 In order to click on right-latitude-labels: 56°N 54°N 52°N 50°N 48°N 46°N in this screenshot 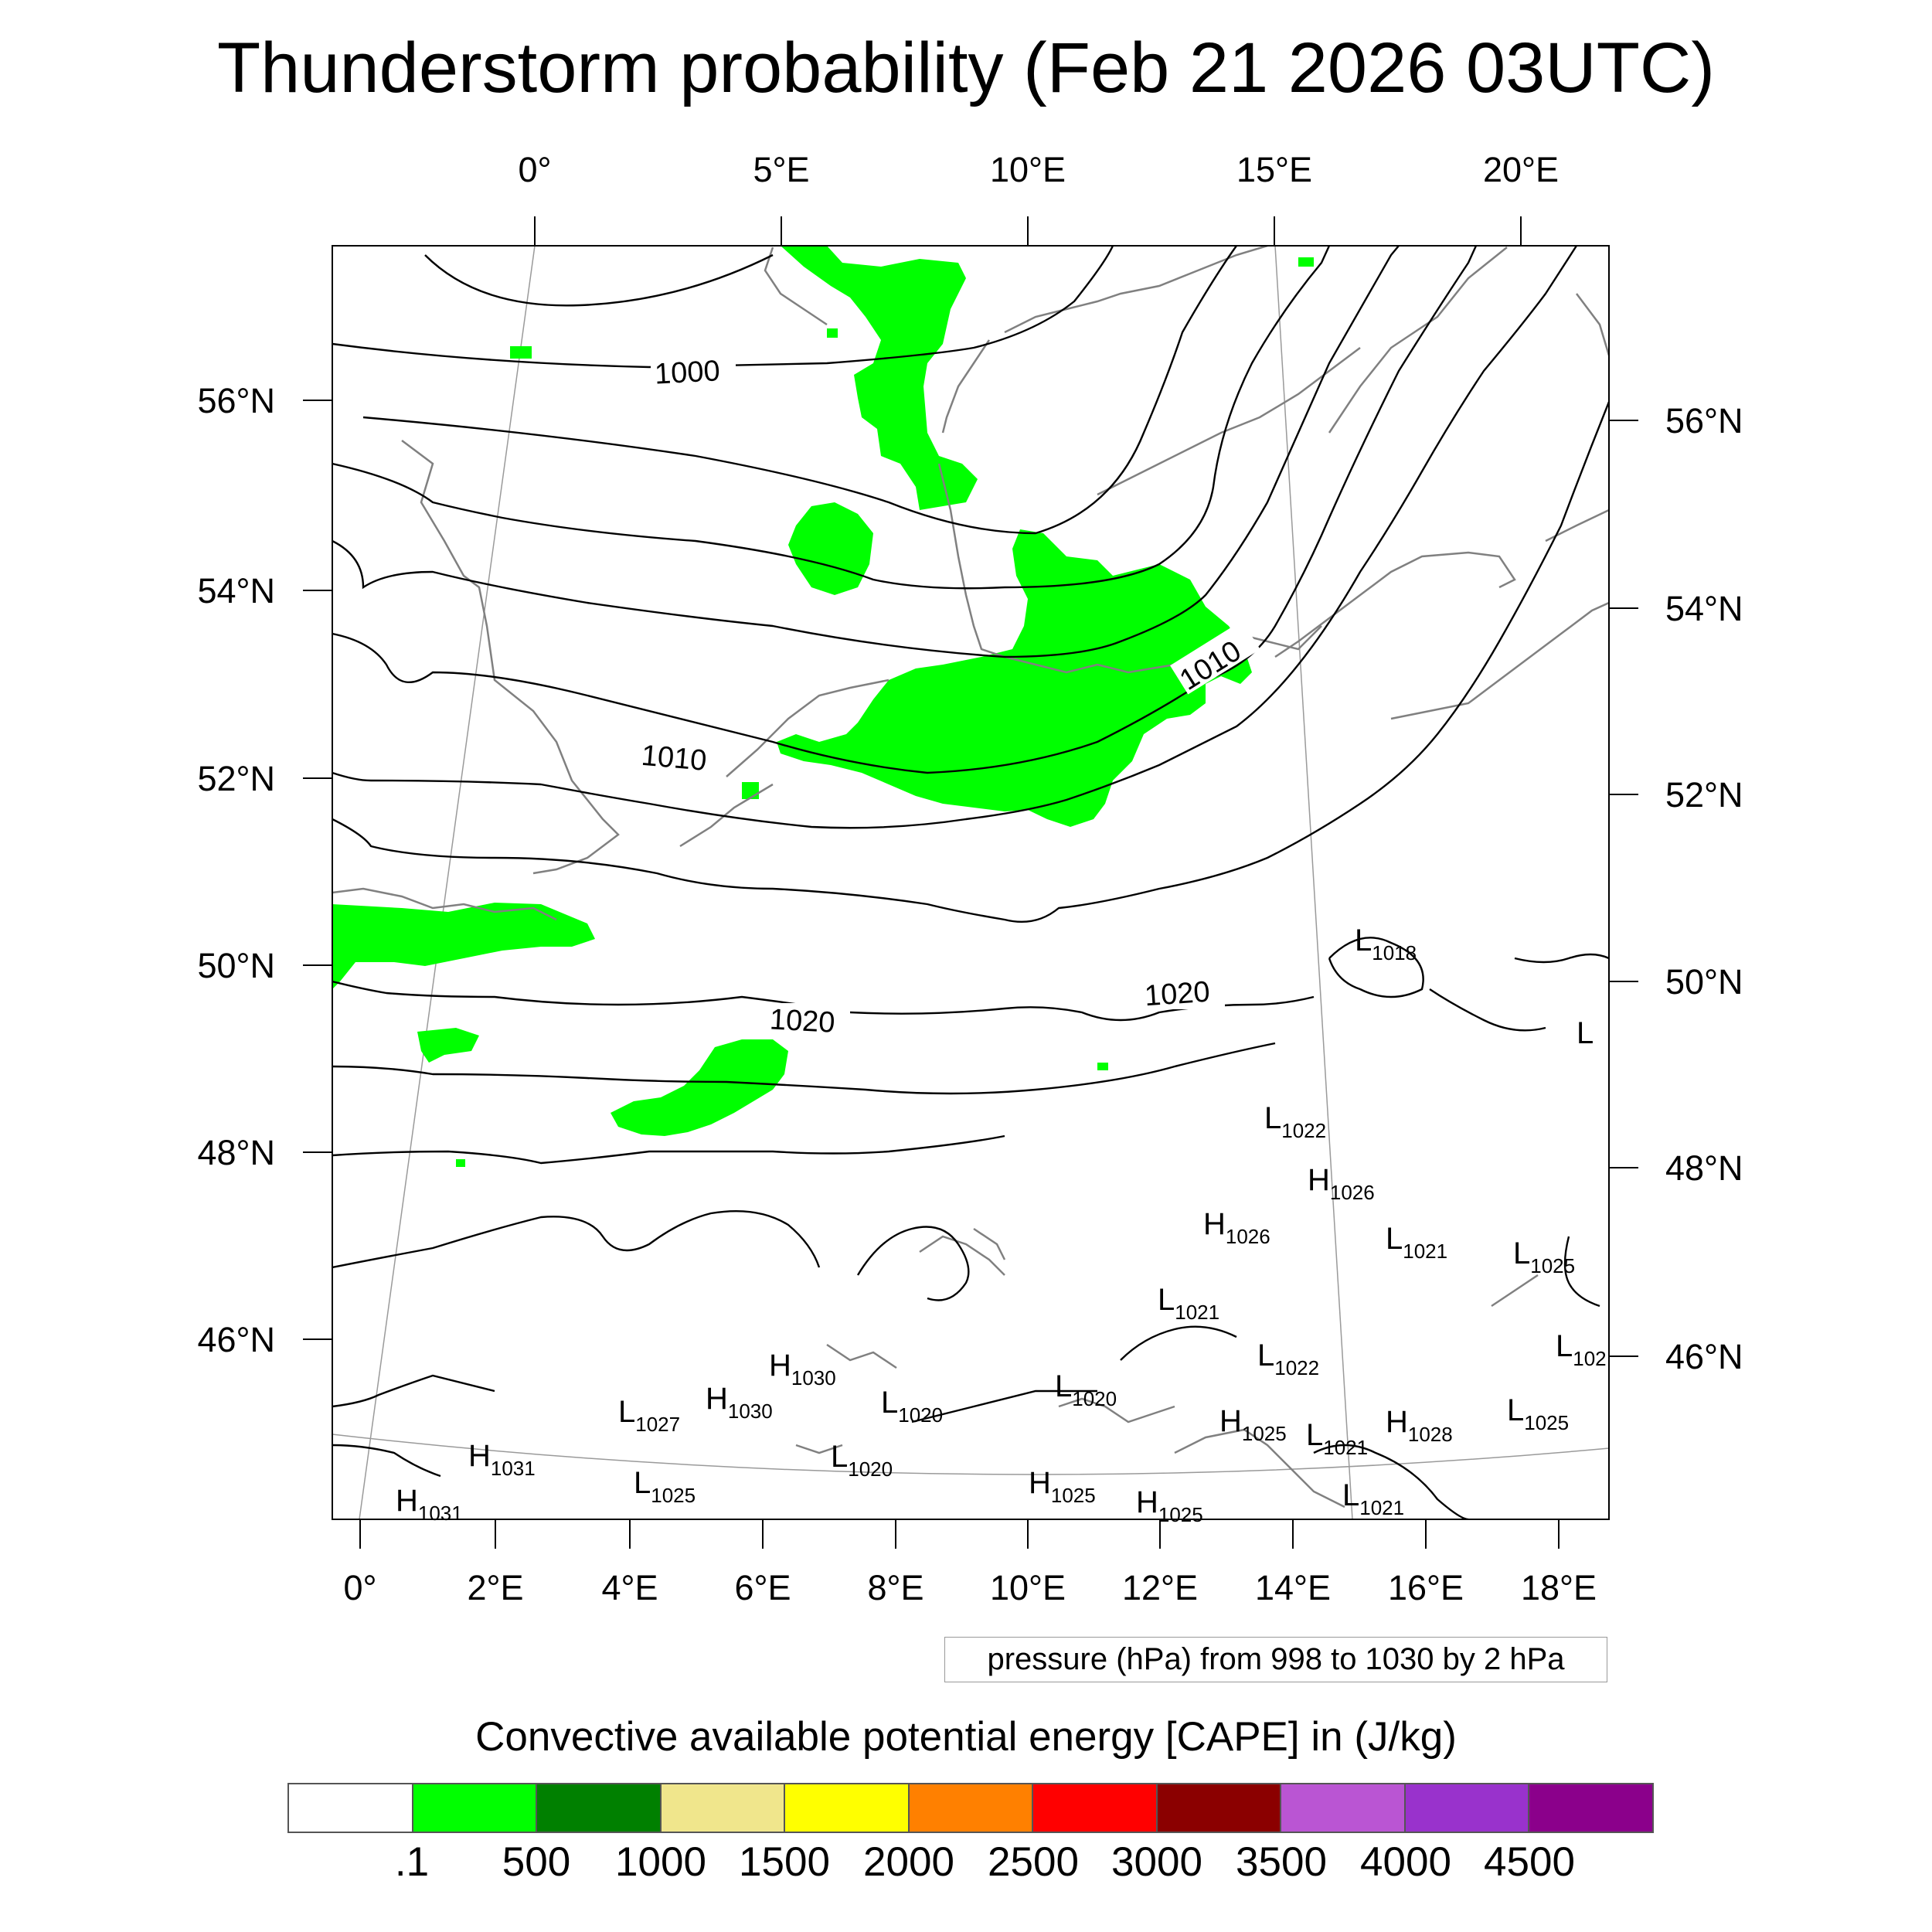, I will do `click(1704, 889)`.